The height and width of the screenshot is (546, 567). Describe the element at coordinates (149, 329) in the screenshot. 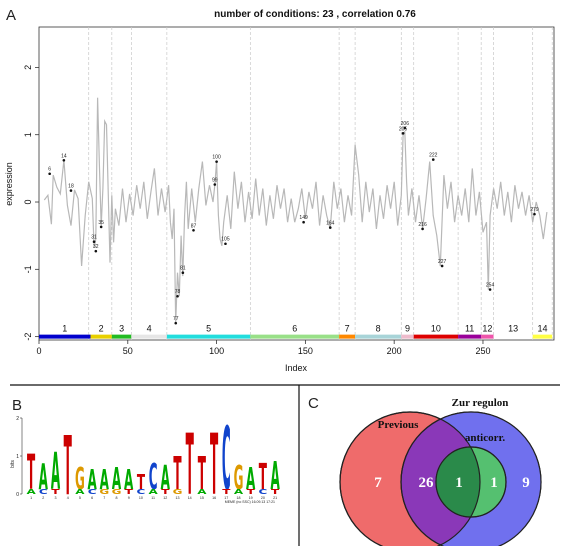

I see `segment-label: 4` at that location.